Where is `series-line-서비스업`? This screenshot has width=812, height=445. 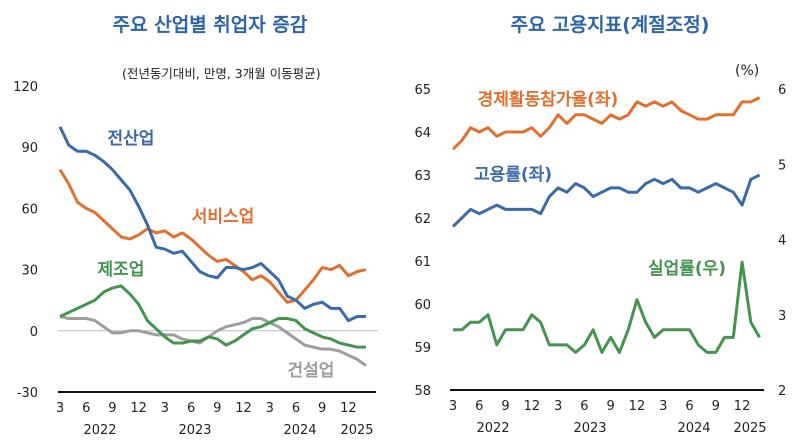
series-line-서비스업 is located at coordinates (212, 236).